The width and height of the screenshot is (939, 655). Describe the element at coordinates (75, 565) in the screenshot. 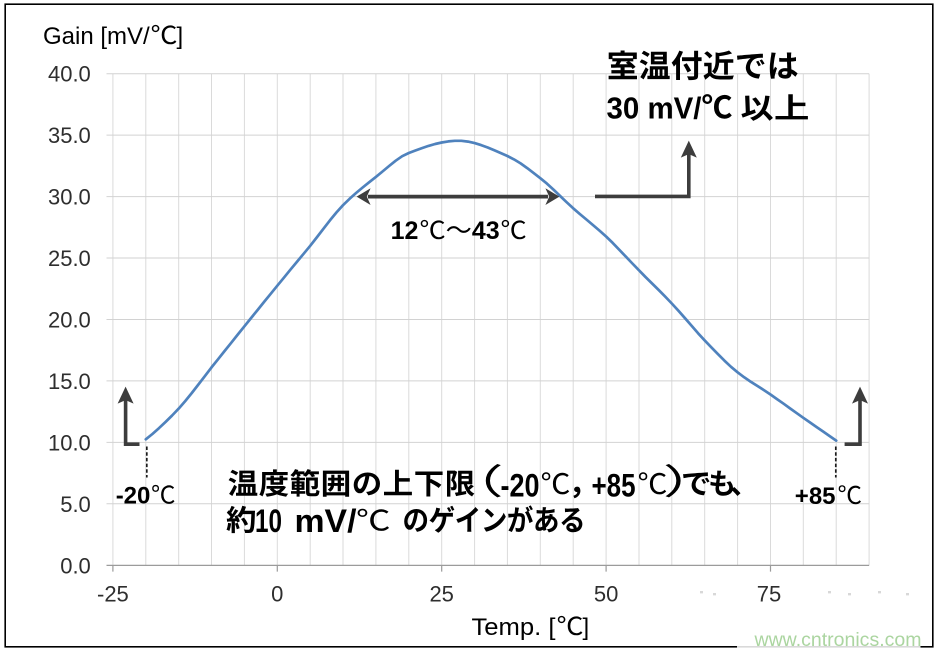

I see `svg-text: 0.0` at that location.